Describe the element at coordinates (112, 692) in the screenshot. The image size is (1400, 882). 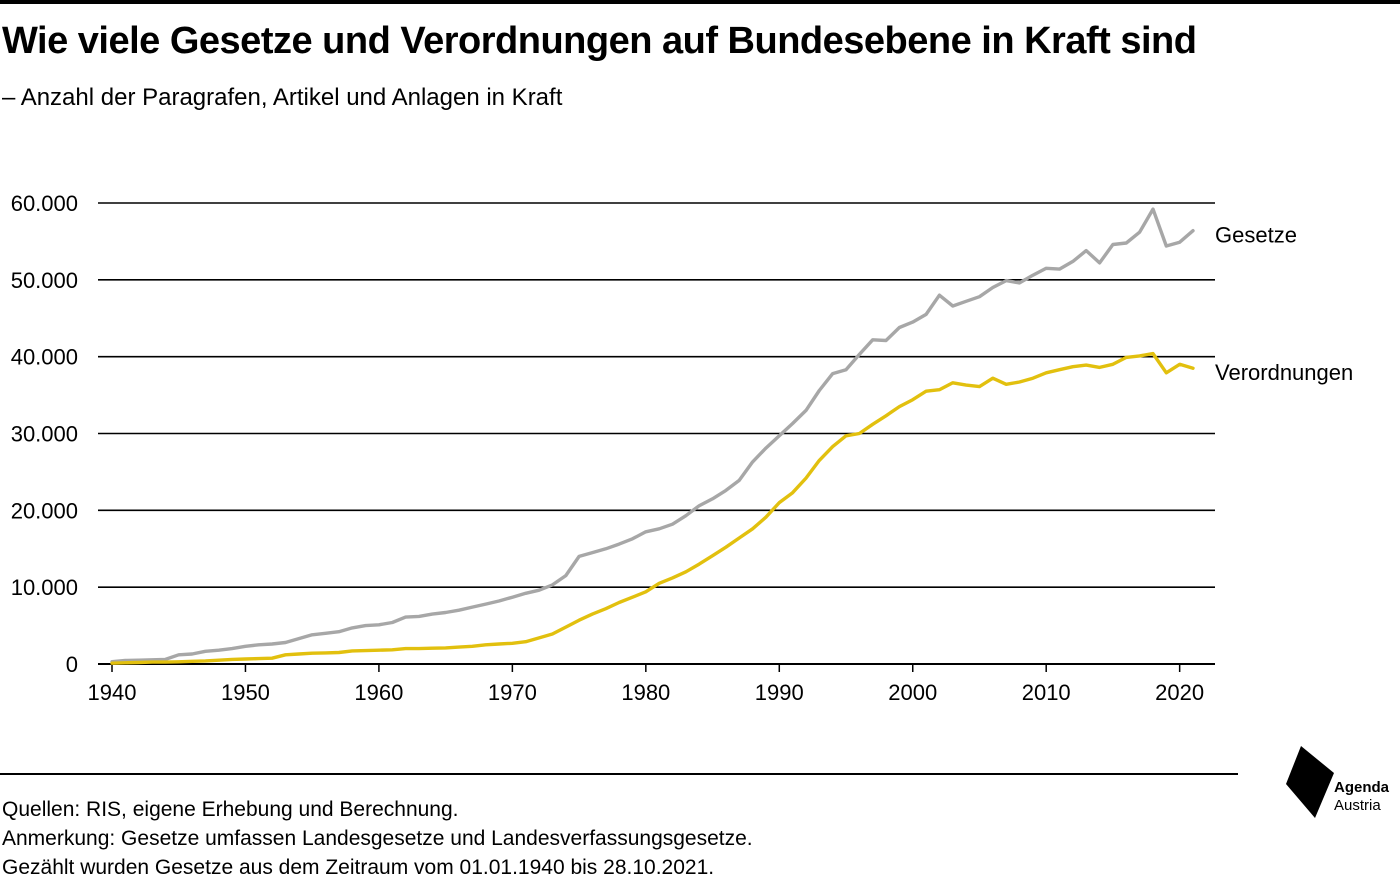
I see `x-tick-label: 1940` at that location.